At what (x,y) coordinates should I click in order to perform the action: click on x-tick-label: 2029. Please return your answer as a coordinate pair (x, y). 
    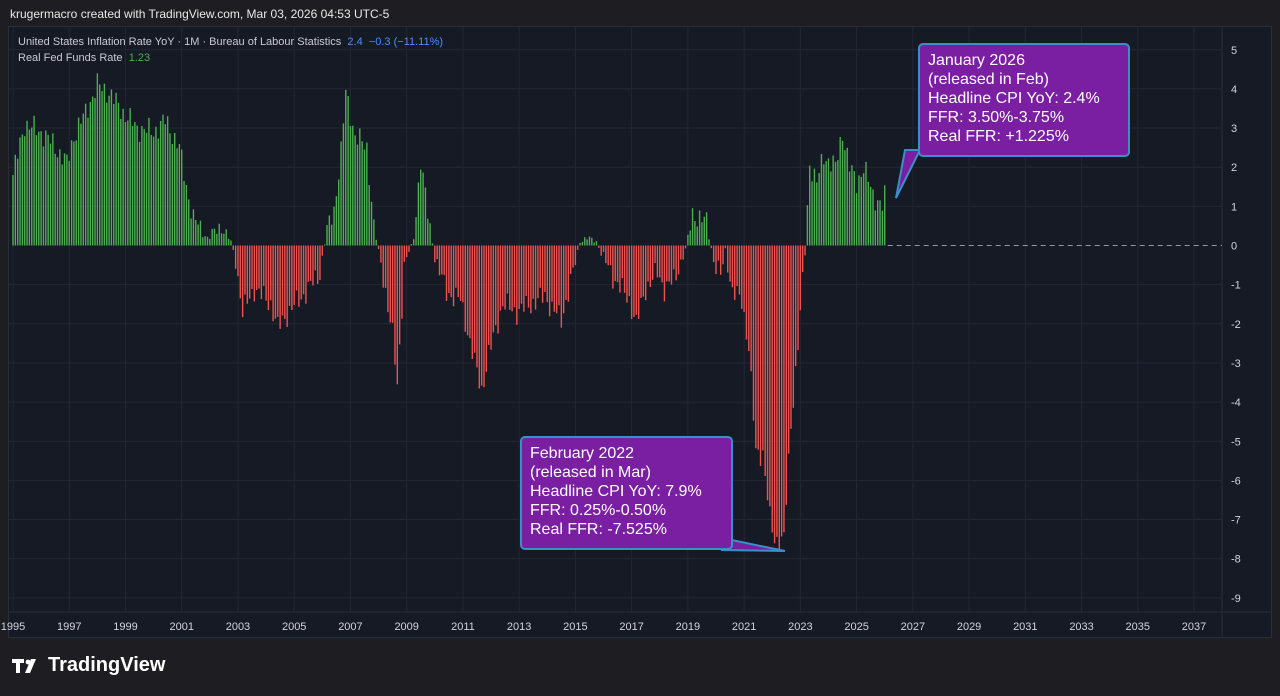
    Looking at the image, I should click on (969, 627).